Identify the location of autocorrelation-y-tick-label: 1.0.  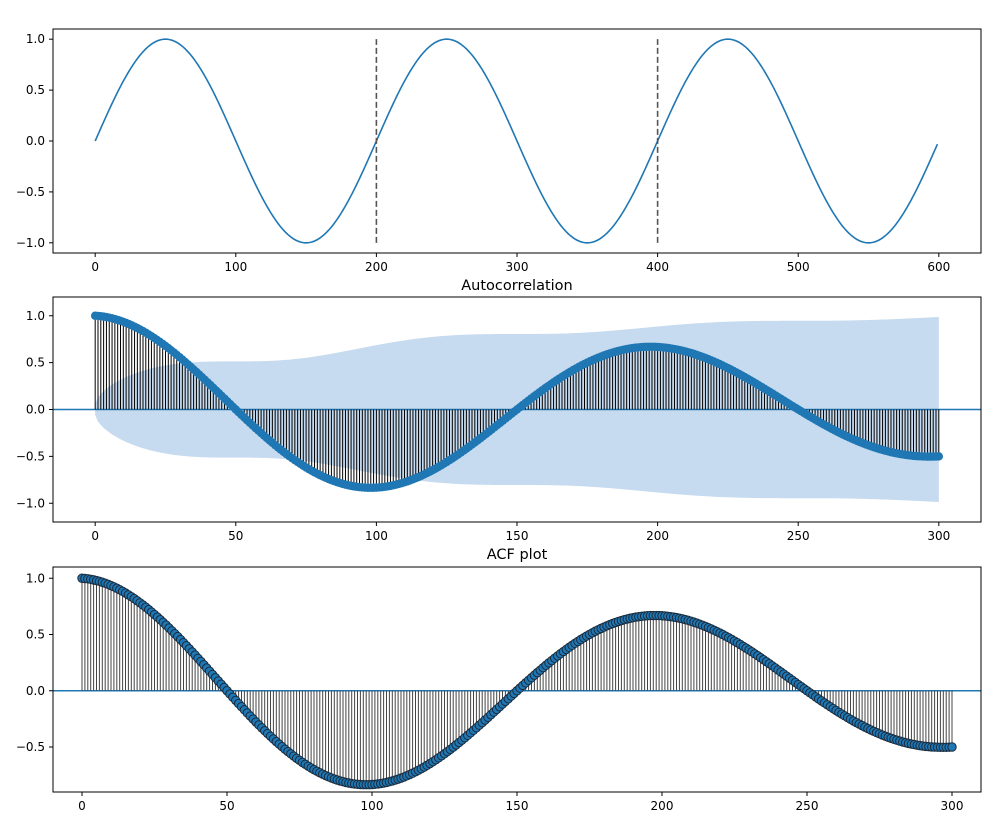
(35, 316).